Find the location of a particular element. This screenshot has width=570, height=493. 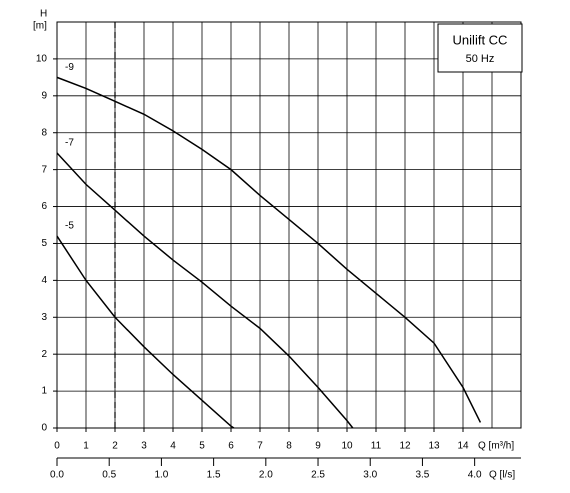

y-tick-label: 0 is located at coordinates (44, 428).